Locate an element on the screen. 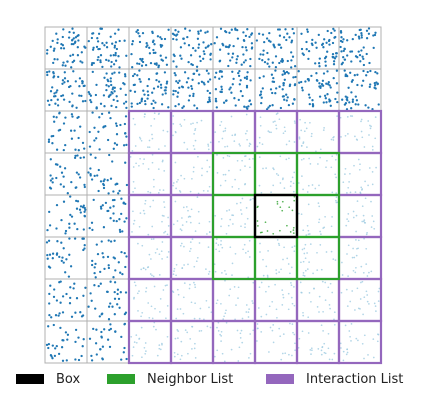  interaction-list-cell is located at coordinates (234, 132).